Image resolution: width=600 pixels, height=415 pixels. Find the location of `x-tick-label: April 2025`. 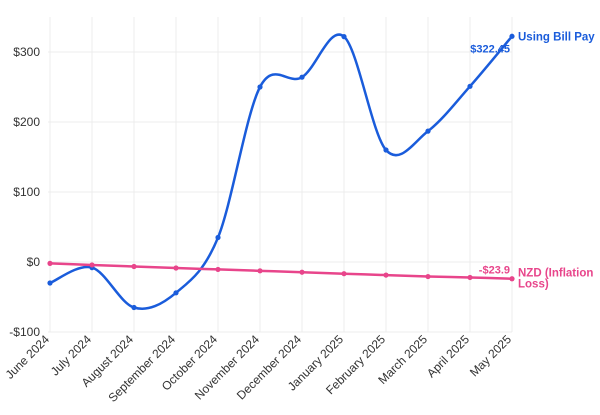

x-tick-label: April 2025 is located at coordinates (448, 356).